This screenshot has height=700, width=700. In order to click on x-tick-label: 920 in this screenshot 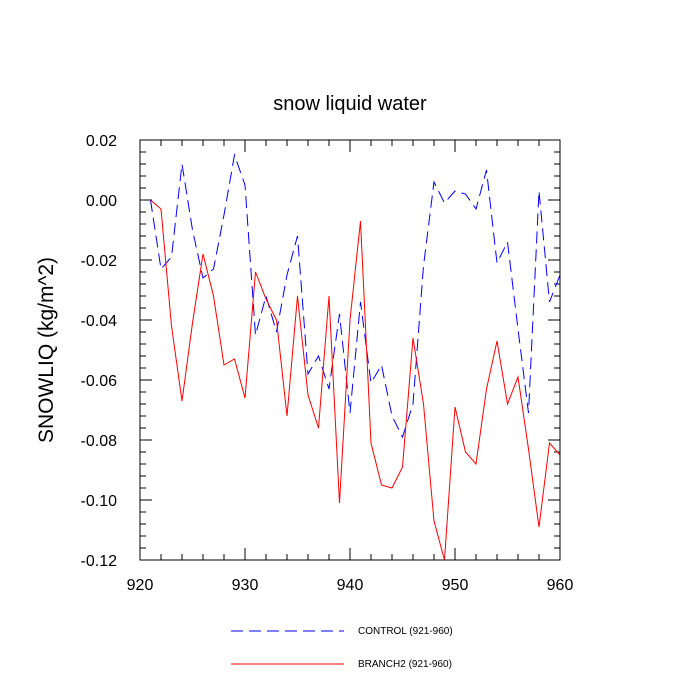, I will do `click(140, 585)`.